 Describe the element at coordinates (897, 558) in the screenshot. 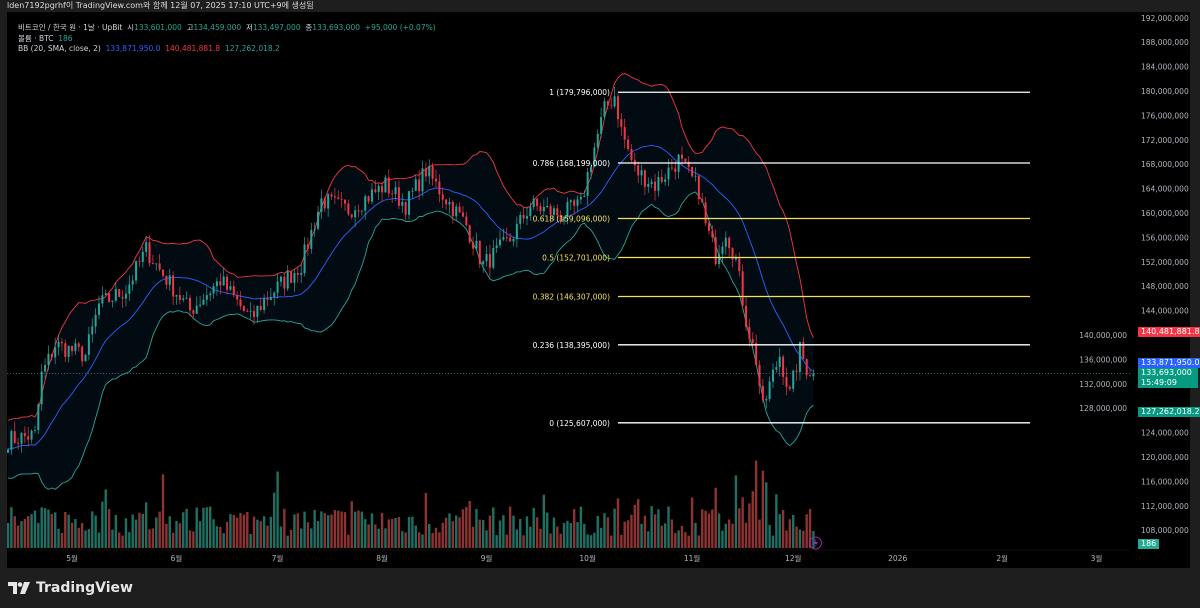

I see `x-axis-tick-label: 2026` at that location.